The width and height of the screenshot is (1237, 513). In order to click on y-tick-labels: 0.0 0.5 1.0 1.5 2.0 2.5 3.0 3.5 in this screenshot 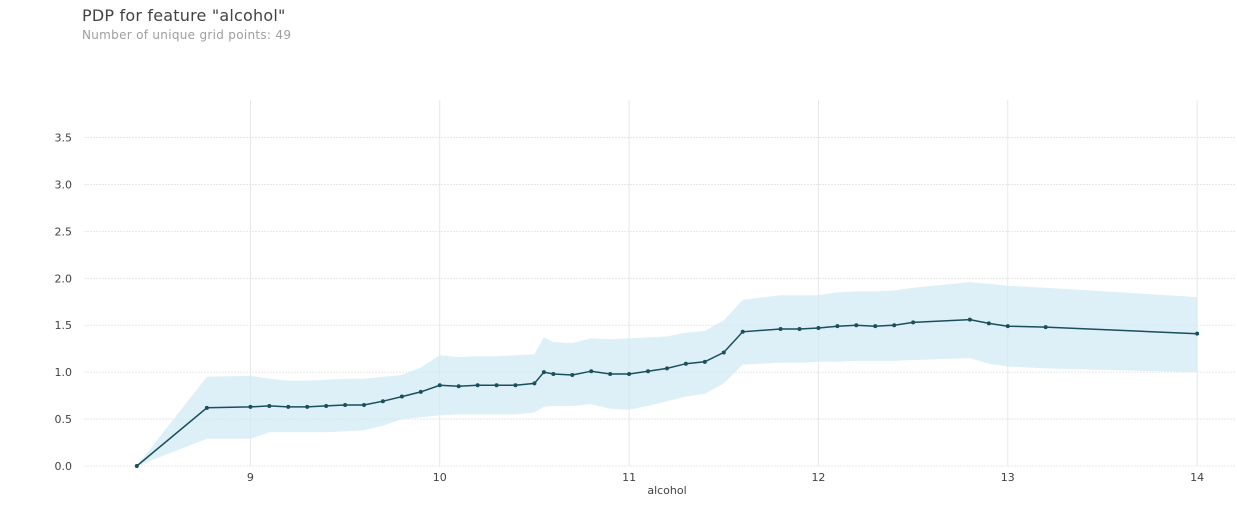, I will do `click(64, 302)`.